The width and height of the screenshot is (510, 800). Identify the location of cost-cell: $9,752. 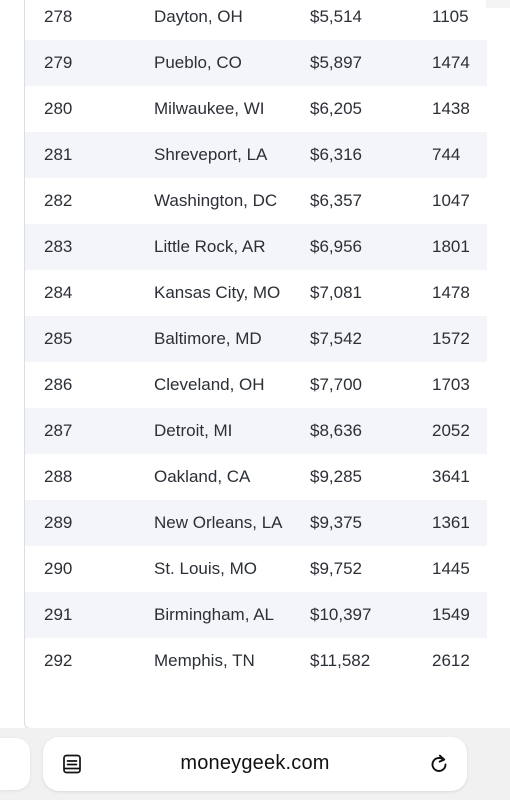
(336, 568).